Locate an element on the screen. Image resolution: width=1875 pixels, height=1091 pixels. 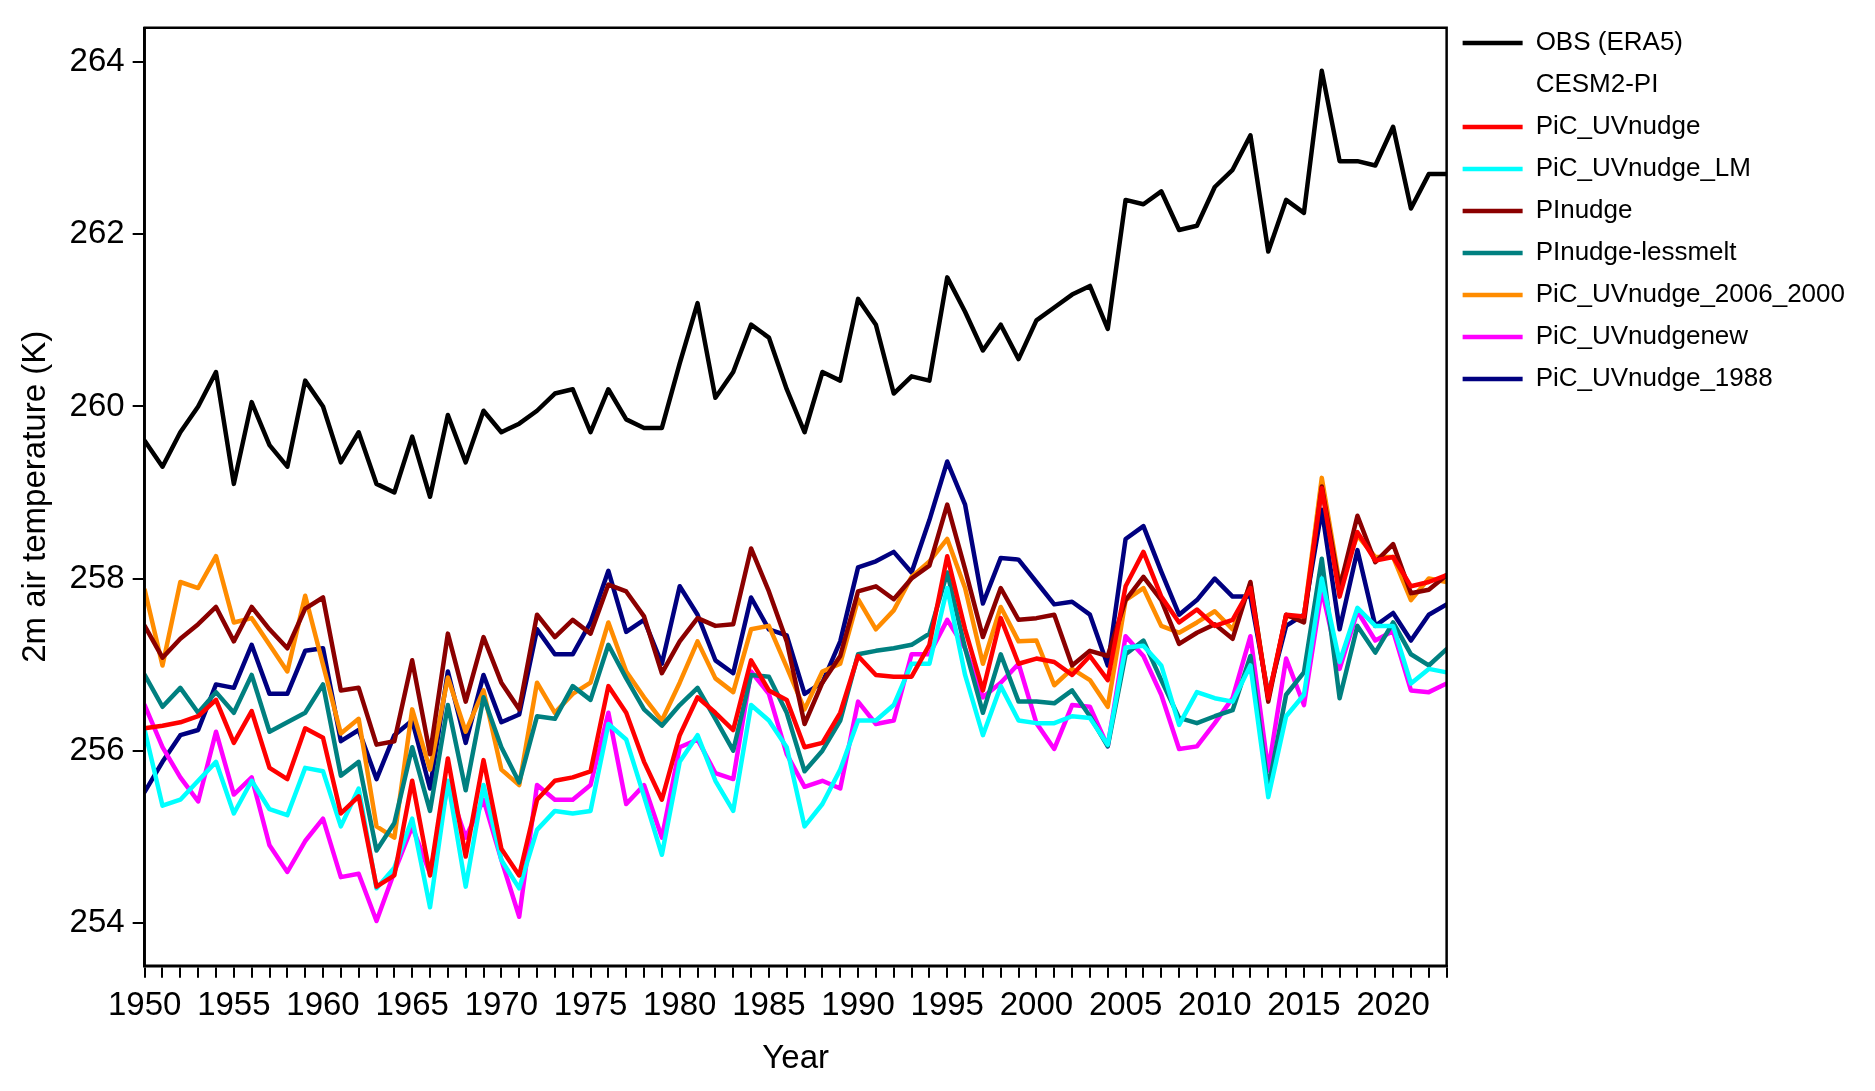
x-tick-label: 1975 is located at coordinates (590, 1003).